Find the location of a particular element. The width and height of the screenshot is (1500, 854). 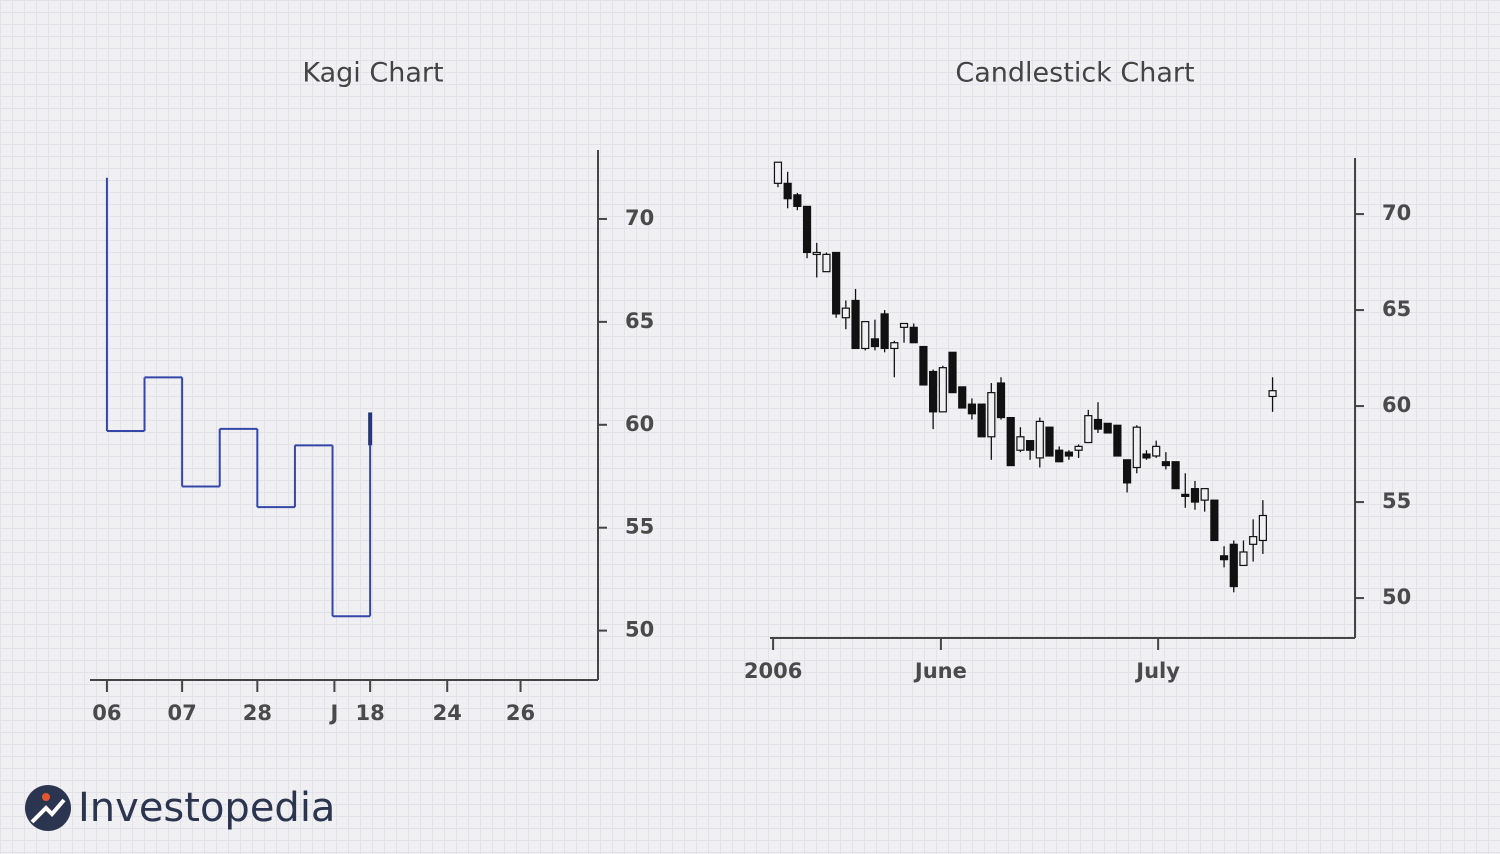

chart-title: Candlestick Chart is located at coordinates (1074, 73).